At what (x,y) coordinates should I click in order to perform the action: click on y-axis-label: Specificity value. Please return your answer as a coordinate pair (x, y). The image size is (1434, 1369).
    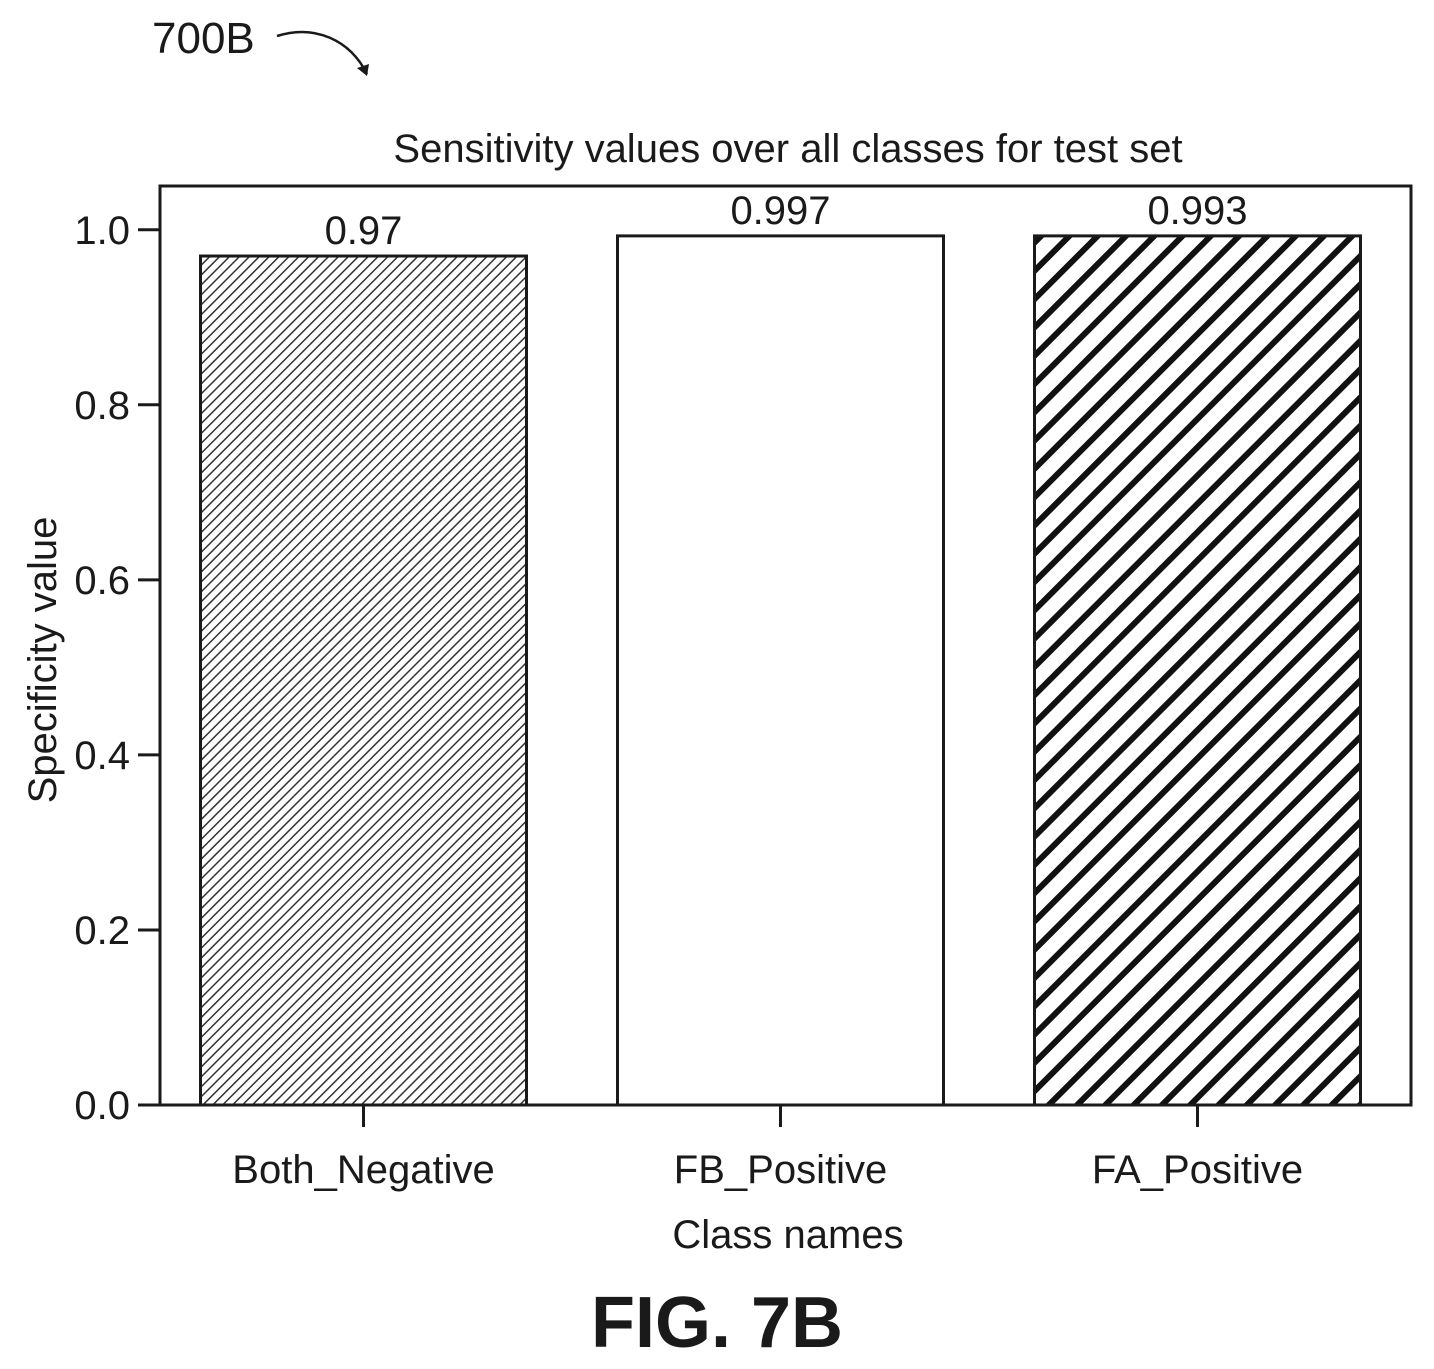
    Looking at the image, I should click on (43, 660).